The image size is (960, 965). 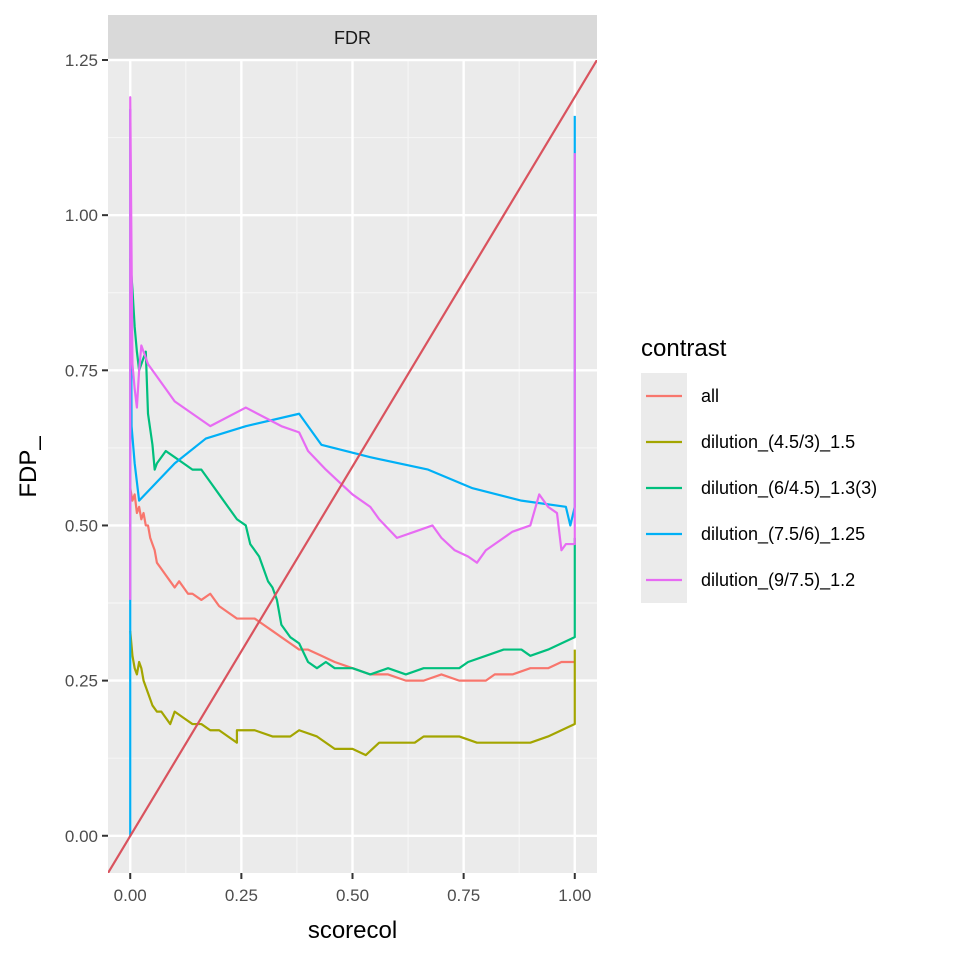 What do you see at coordinates (778, 580) in the screenshot?
I see `legend-label: dilution_(9/7.5)_1.2` at bounding box center [778, 580].